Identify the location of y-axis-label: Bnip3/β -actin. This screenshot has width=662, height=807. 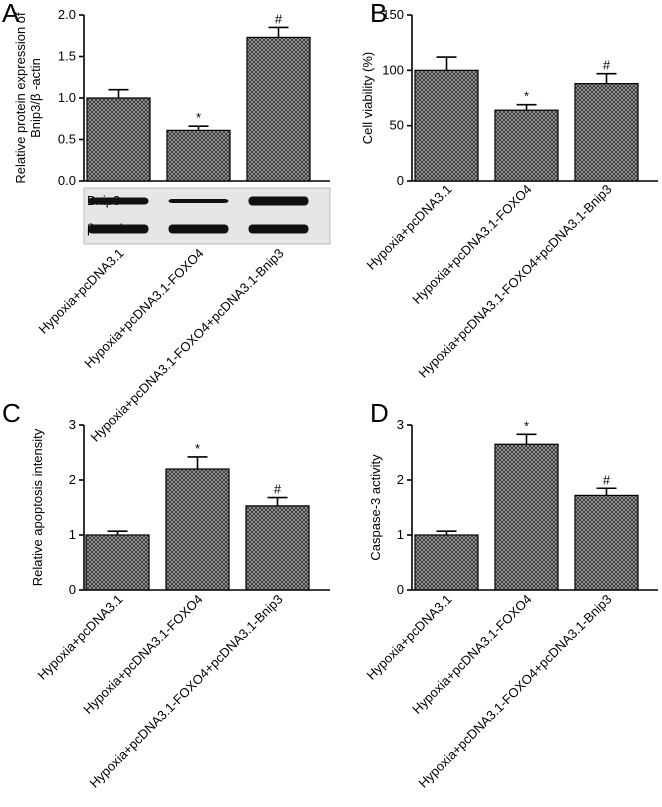
(35, 98).